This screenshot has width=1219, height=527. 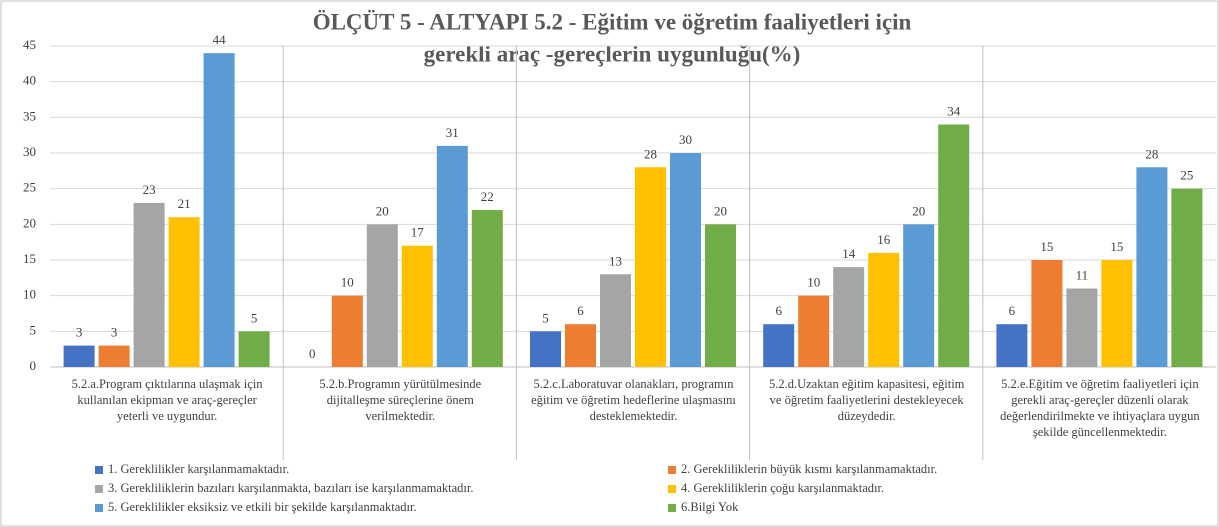 I want to click on data-label: 13, so click(x=615, y=260).